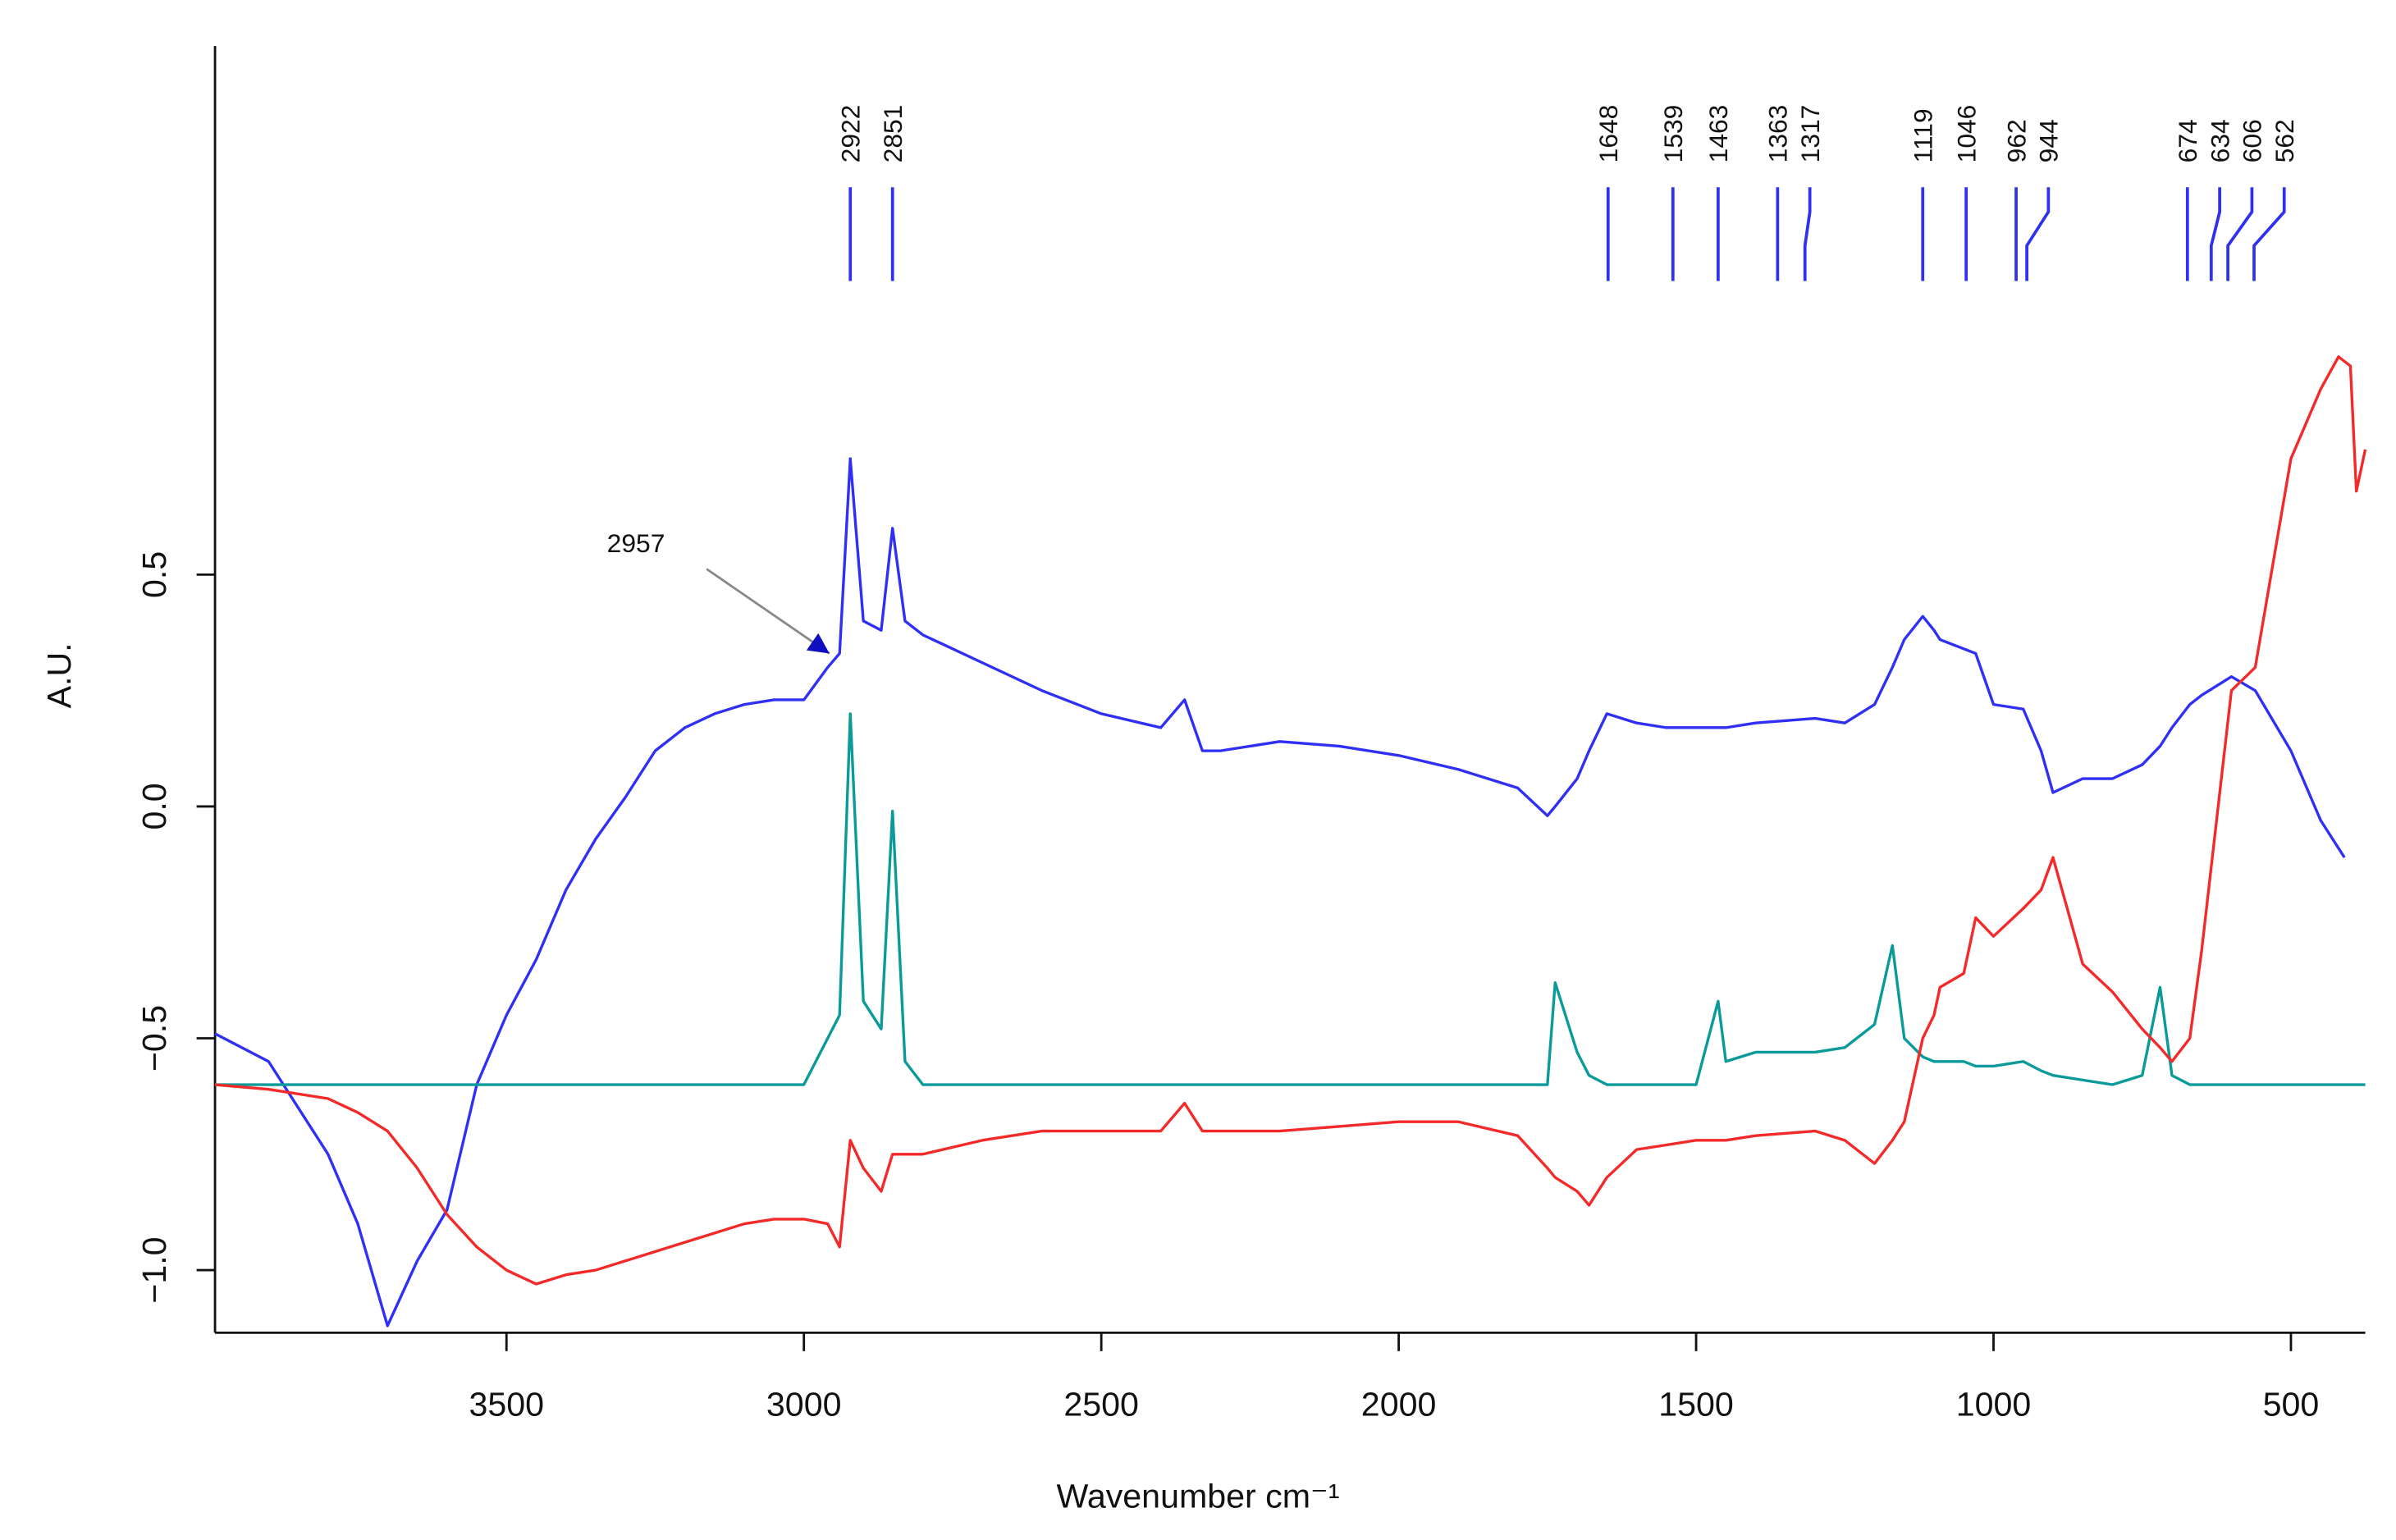 This screenshot has width=2396, height=1540. What do you see at coordinates (804, 1404) in the screenshot?
I see `x-tick-label: 3000` at bounding box center [804, 1404].